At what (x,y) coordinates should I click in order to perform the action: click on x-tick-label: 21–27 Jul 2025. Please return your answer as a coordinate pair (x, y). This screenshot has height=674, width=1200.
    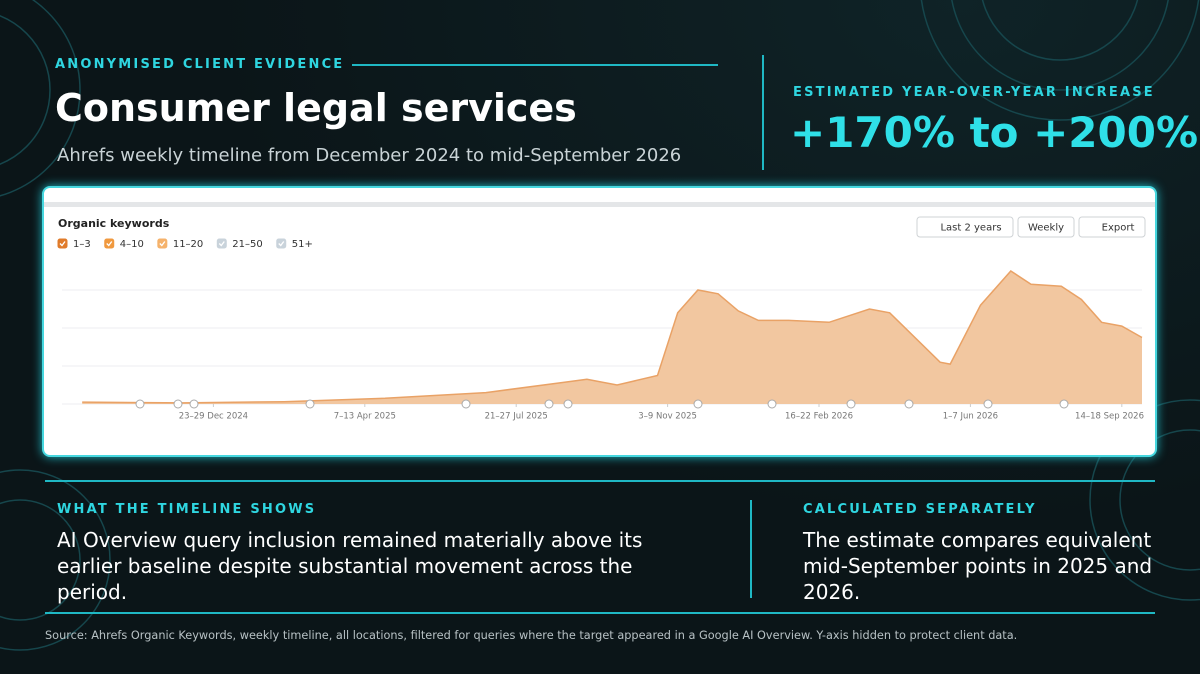
    Looking at the image, I should click on (516, 417).